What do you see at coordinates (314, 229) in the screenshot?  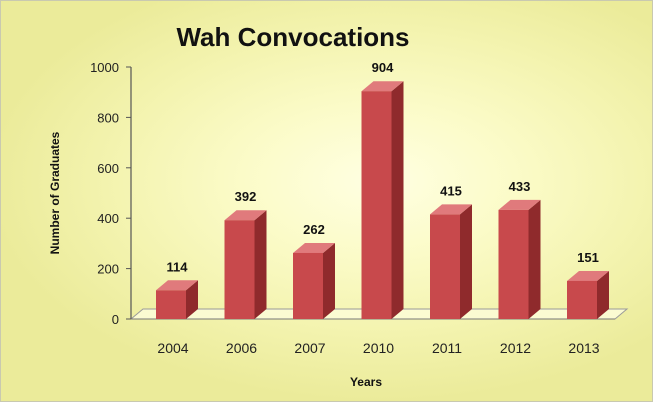 I see `data-label: 262` at bounding box center [314, 229].